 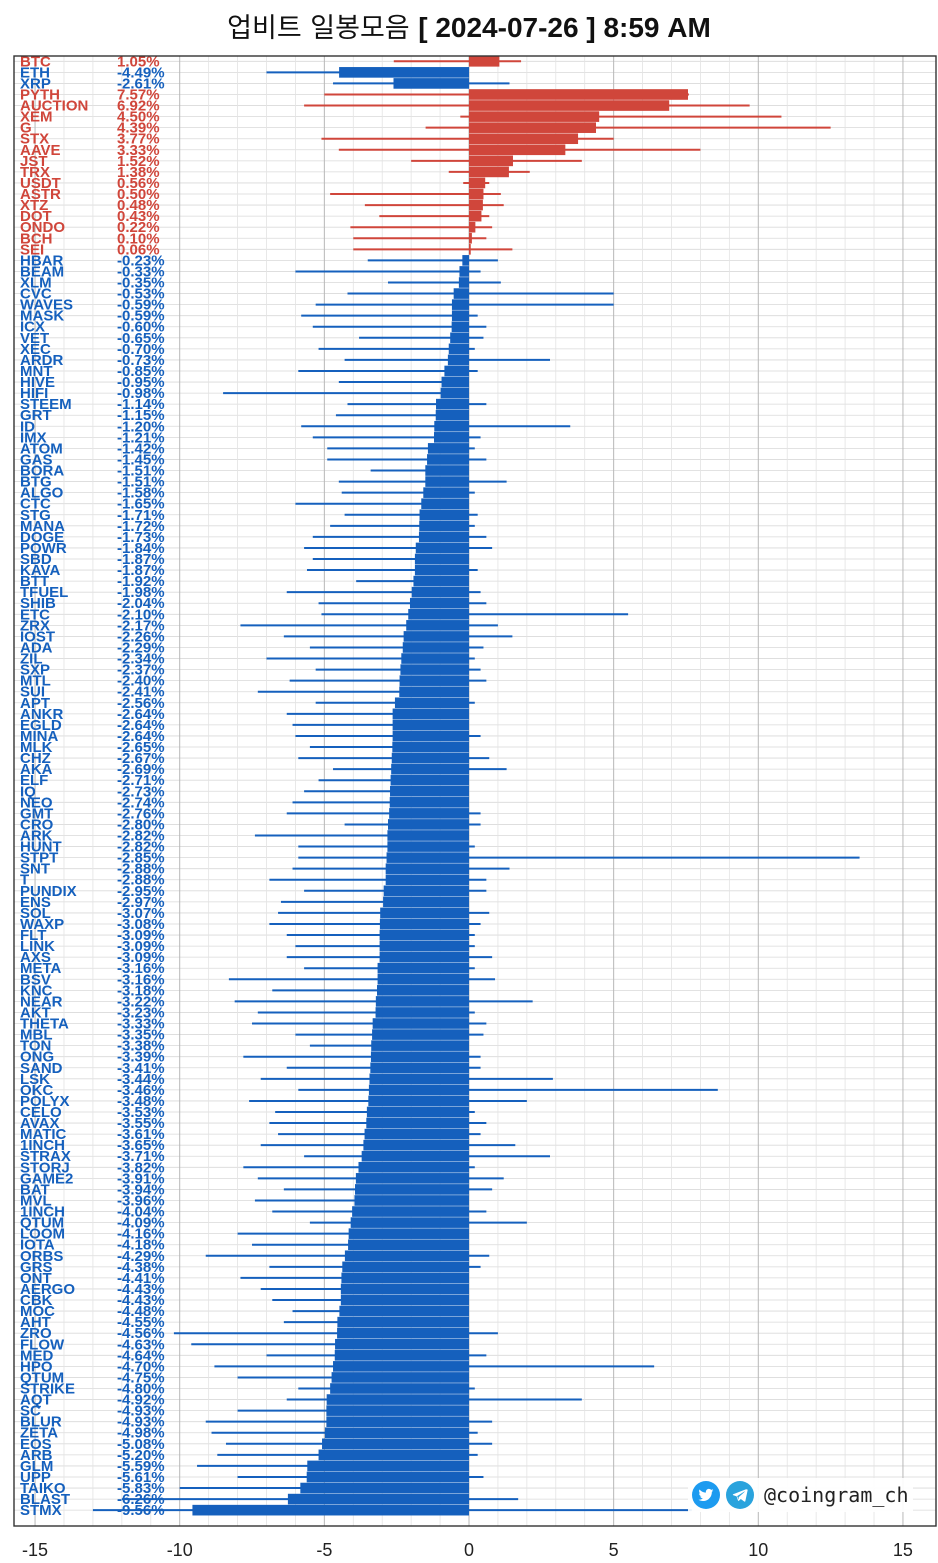 I want to click on coin-ticker-label: BTT, so click(x=34, y=581).